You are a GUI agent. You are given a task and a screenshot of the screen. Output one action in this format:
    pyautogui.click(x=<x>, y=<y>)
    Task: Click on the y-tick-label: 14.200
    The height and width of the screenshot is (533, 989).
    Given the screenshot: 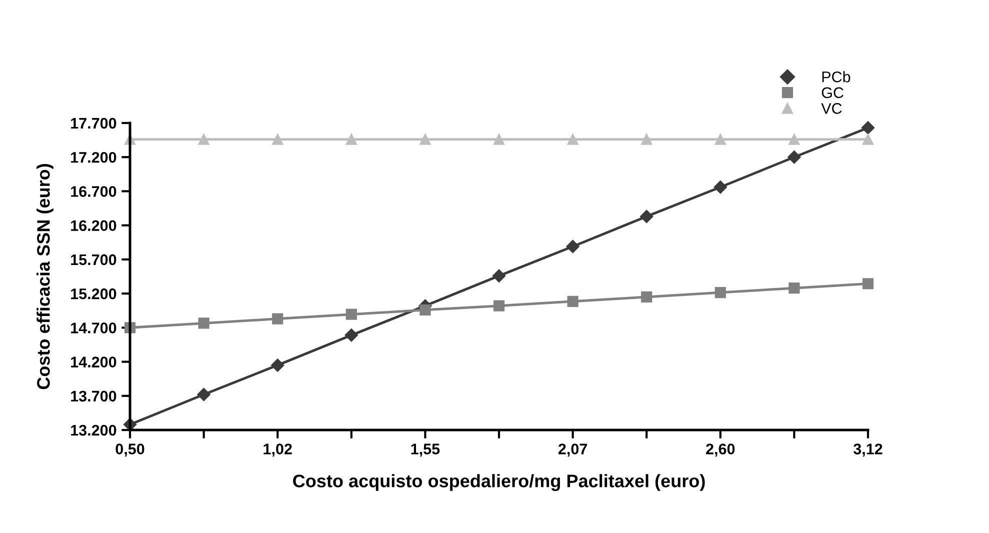 What is the action you would take?
    pyautogui.click(x=93, y=362)
    